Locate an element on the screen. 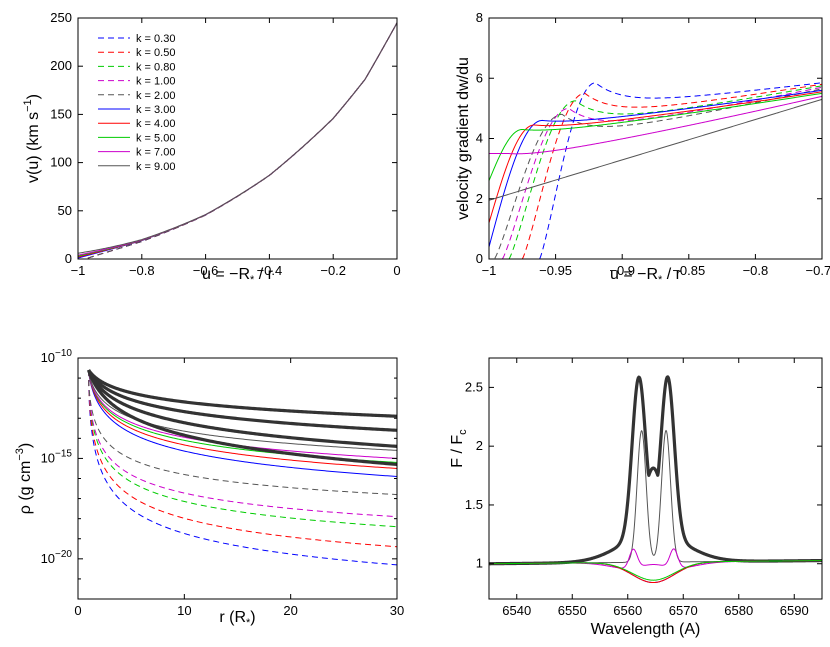 The image size is (830, 647). y-tick-label: 6 is located at coordinates (479, 77).